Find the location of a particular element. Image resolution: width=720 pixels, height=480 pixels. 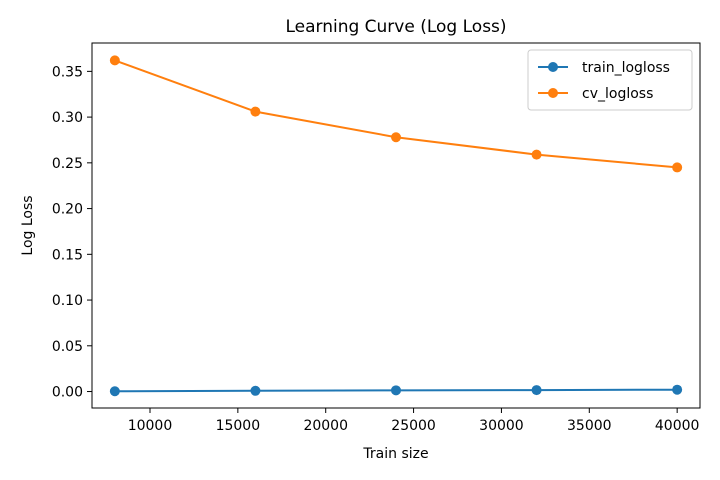

y-tick-label: 0.25 is located at coordinates (67, 164).